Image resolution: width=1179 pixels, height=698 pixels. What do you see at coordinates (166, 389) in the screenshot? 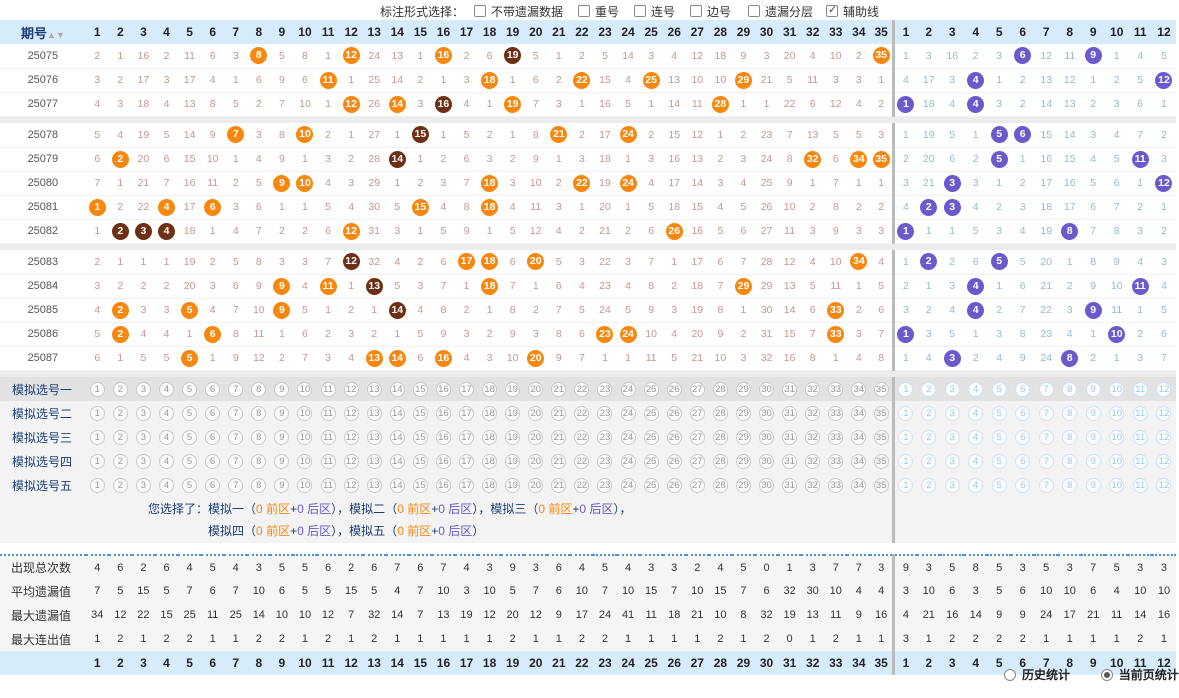
I see `simulate-front-ball: 4` at bounding box center [166, 389].